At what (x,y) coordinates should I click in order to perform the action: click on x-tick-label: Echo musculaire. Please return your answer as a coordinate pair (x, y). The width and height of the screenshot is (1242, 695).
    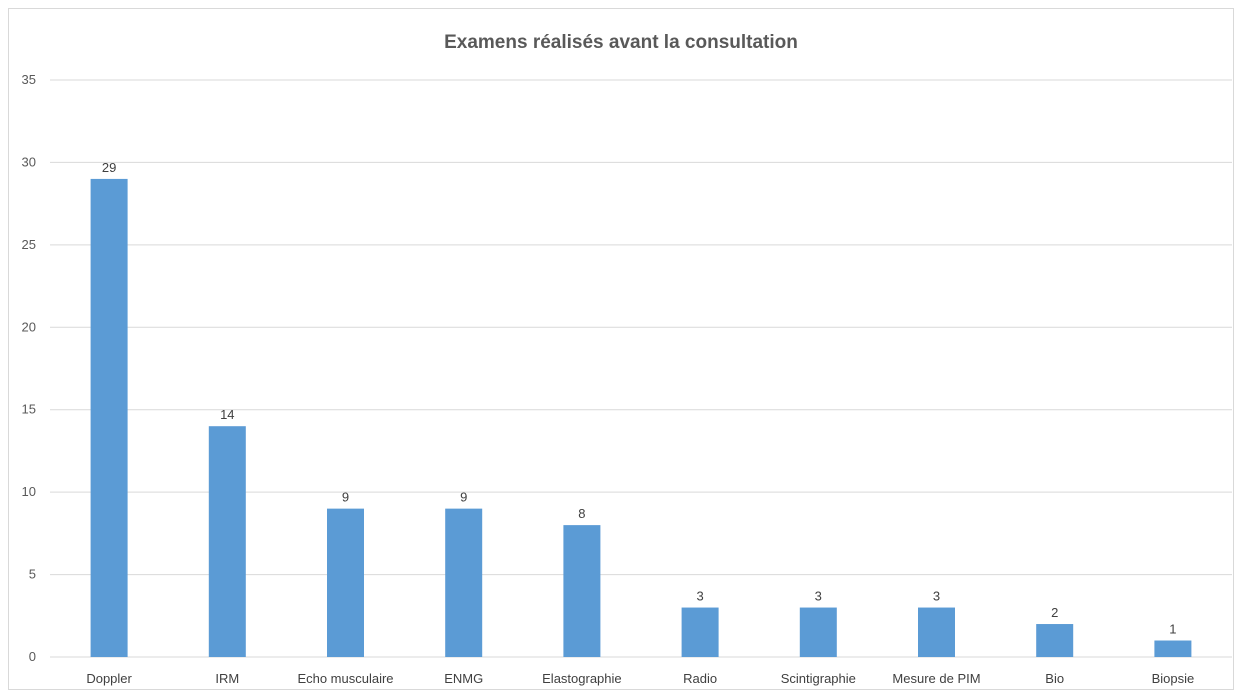
    Looking at the image, I should click on (345, 678).